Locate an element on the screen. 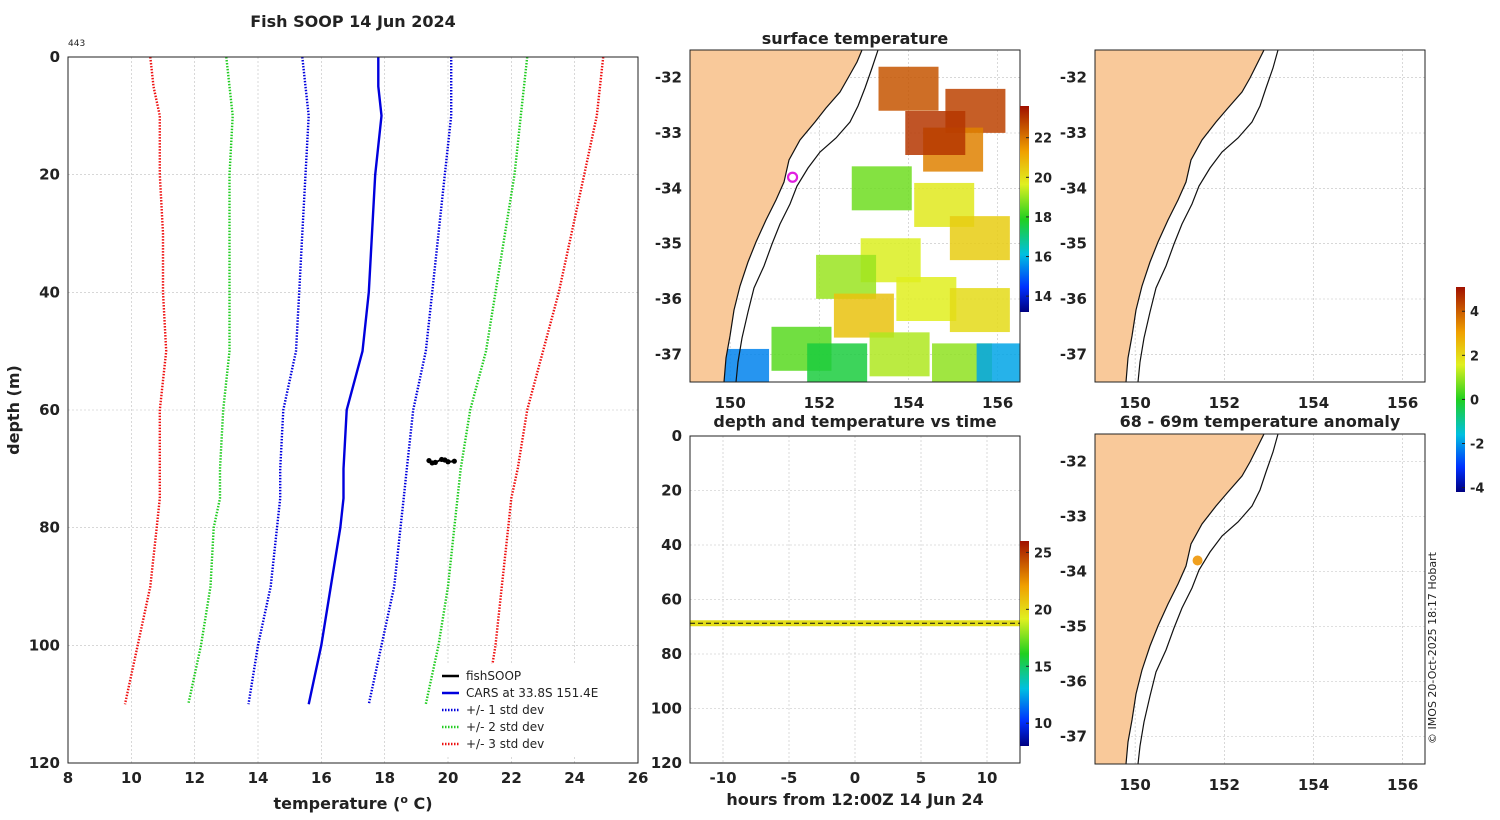 The width and height of the screenshot is (1500, 820). time-series-y-tick-label: 20 is located at coordinates (671, 491).